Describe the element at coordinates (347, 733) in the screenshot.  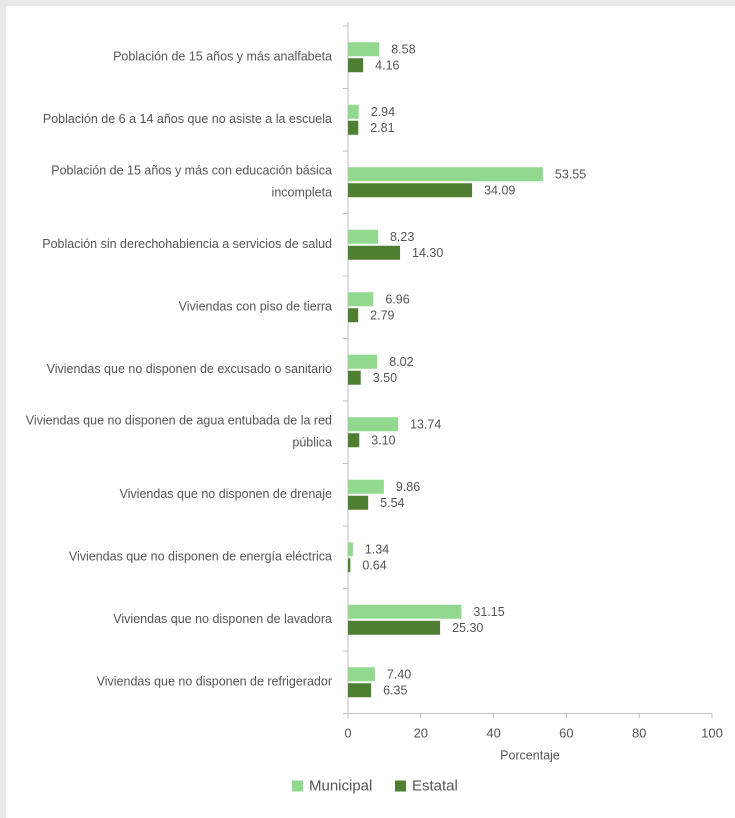
I see `x-tick-label: 0` at that location.